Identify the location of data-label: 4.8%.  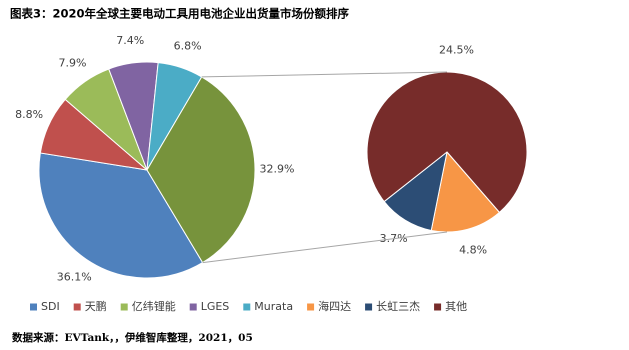
(473, 250).